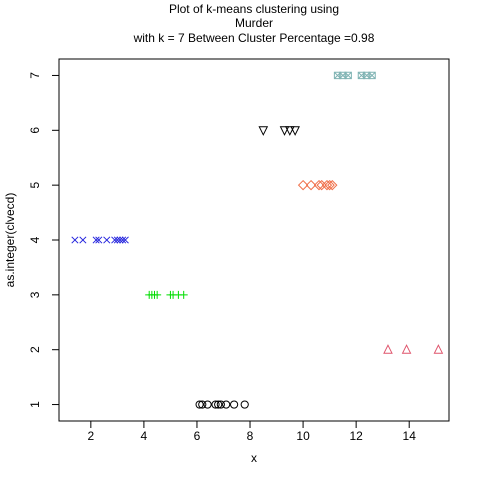 The image size is (480, 480). Describe the element at coordinates (35, 349) in the screenshot. I see `y-tick-label: 2` at that location.